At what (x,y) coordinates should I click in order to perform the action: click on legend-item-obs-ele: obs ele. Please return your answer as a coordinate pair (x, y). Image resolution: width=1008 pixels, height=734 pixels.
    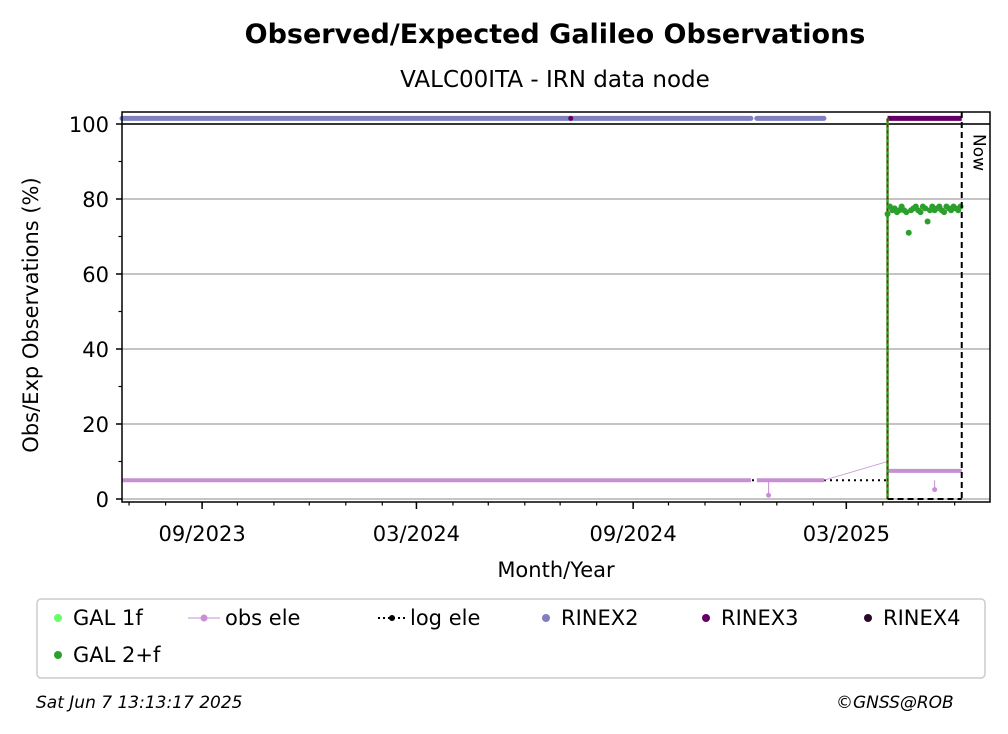
    Looking at the image, I should click on (244, 618).